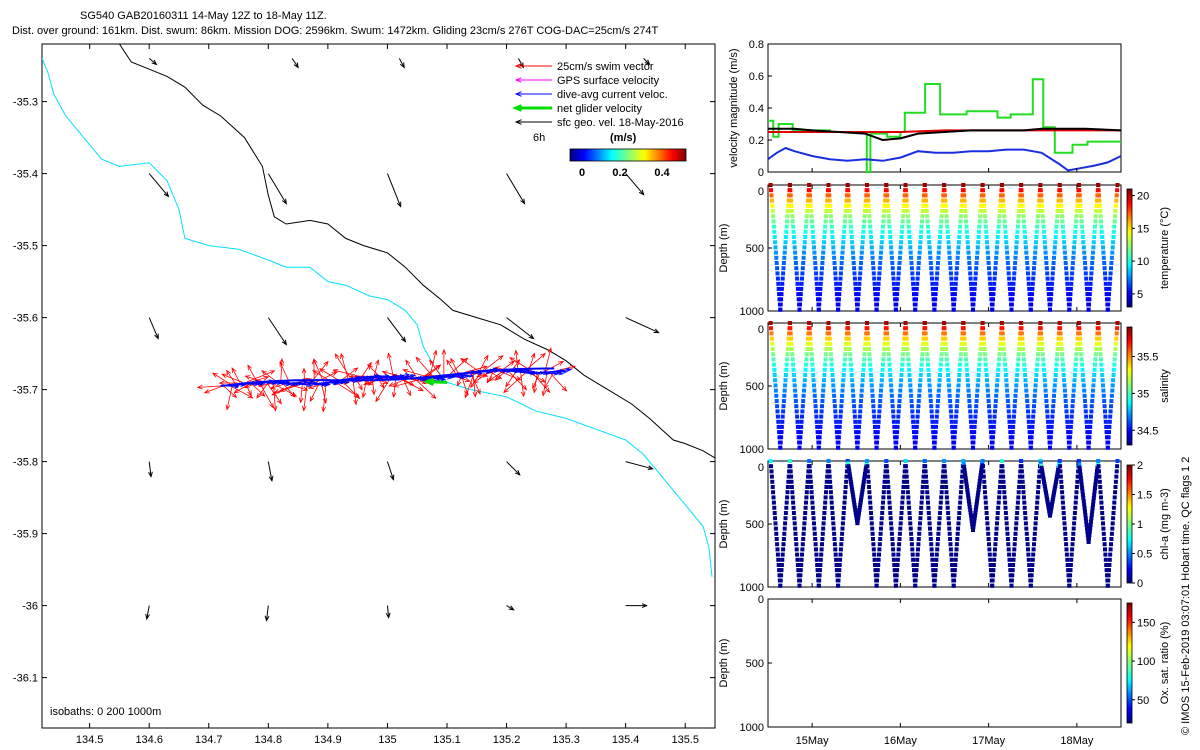  What do you see at coordinates (752, 588) in the screenshot?
I see `section-ytick-label: 1000` at bounding box center [752, 588].